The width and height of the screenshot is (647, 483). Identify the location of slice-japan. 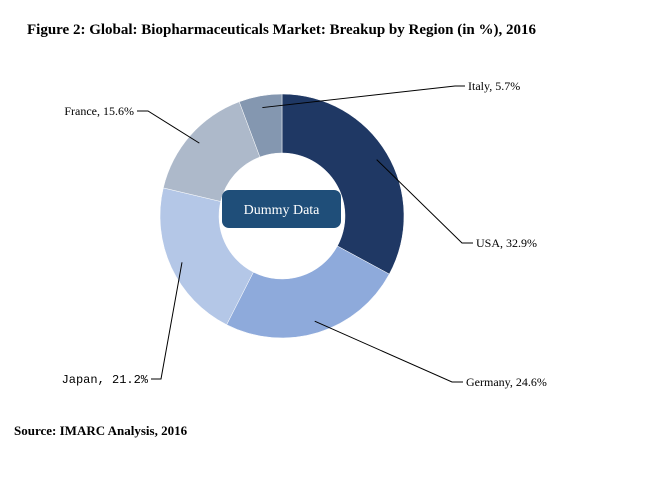
(206, 256).